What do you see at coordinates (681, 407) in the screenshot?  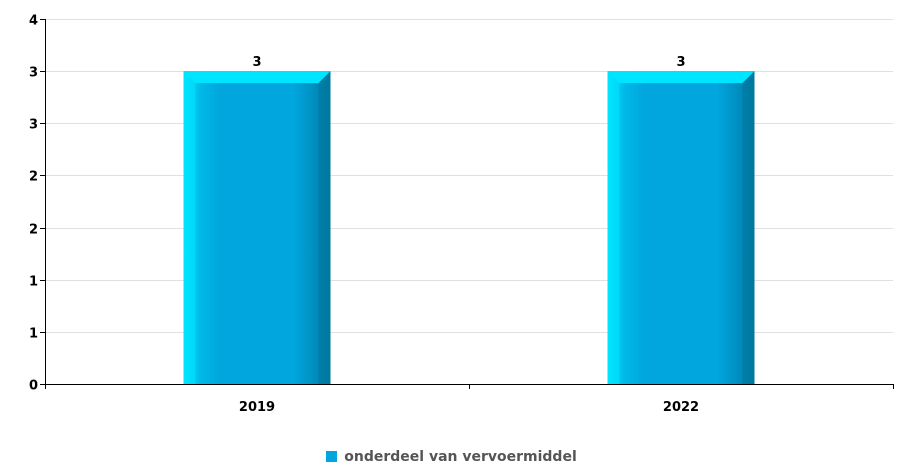 I see `x-tick-label: 2022` at bounding box center [681, 407].